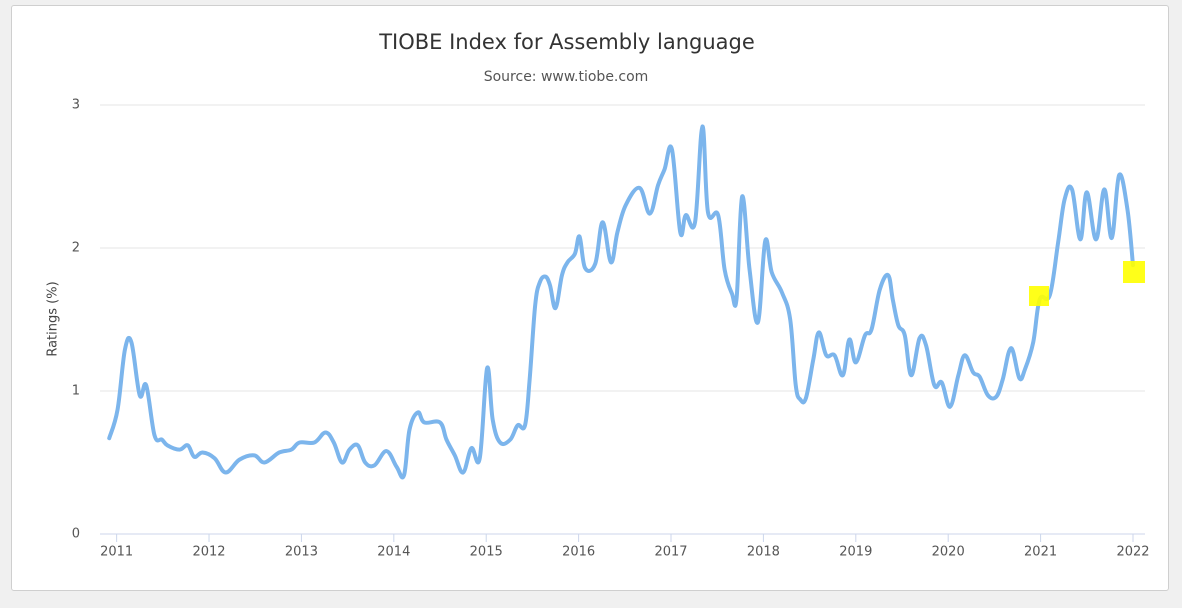 Image resolution: width=1182 pixels, height=608 pixels. What do you see at coordinates (948, 552) in the screenshot?
I see `x-tick-label: 2020` at bounding box center [948, 552].